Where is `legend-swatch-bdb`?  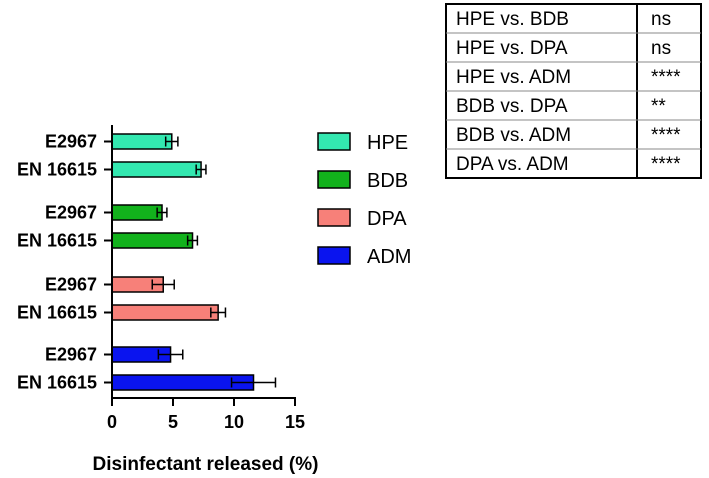 legend-swatch-bdb is located at coordinates (334, 179).